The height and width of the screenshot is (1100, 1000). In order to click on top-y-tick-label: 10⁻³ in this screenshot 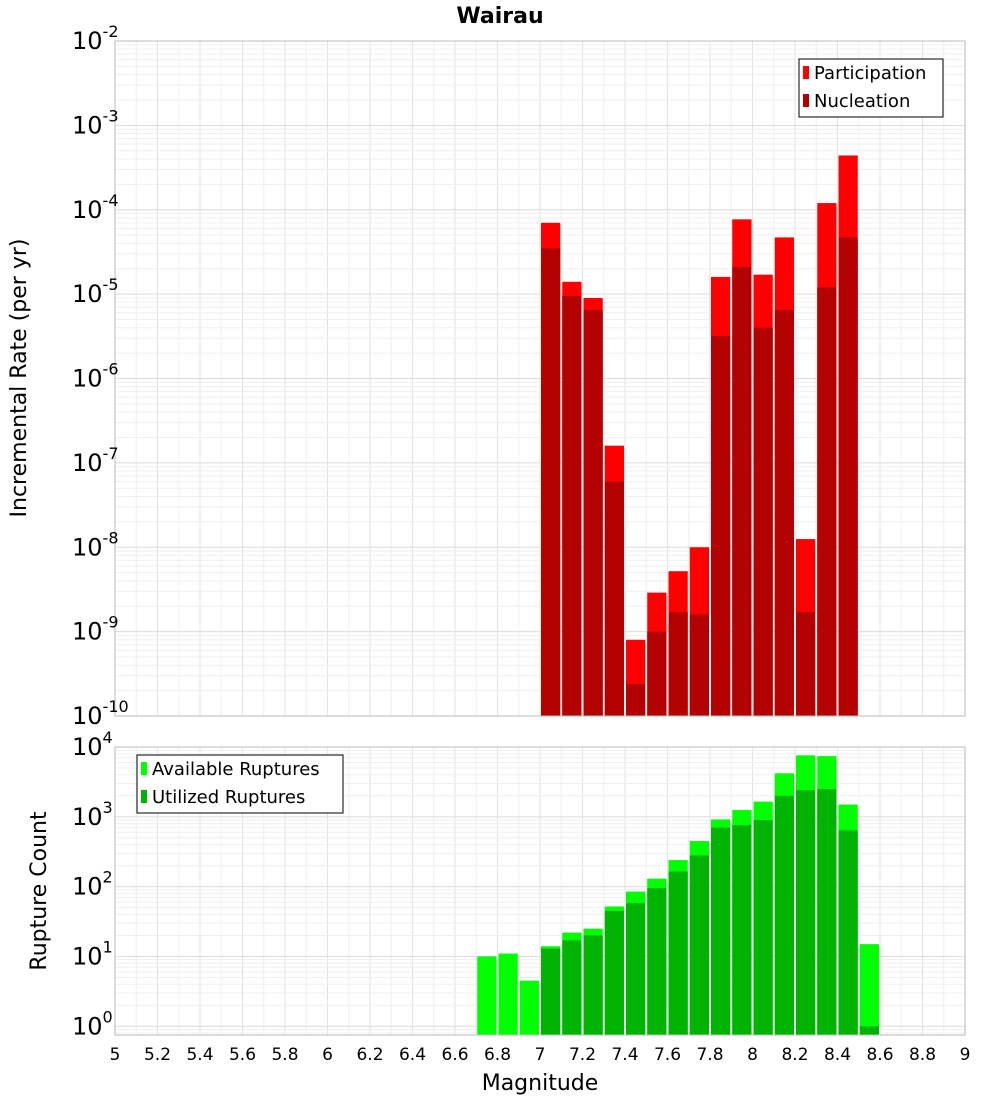, I will do `click(95, 122)`.